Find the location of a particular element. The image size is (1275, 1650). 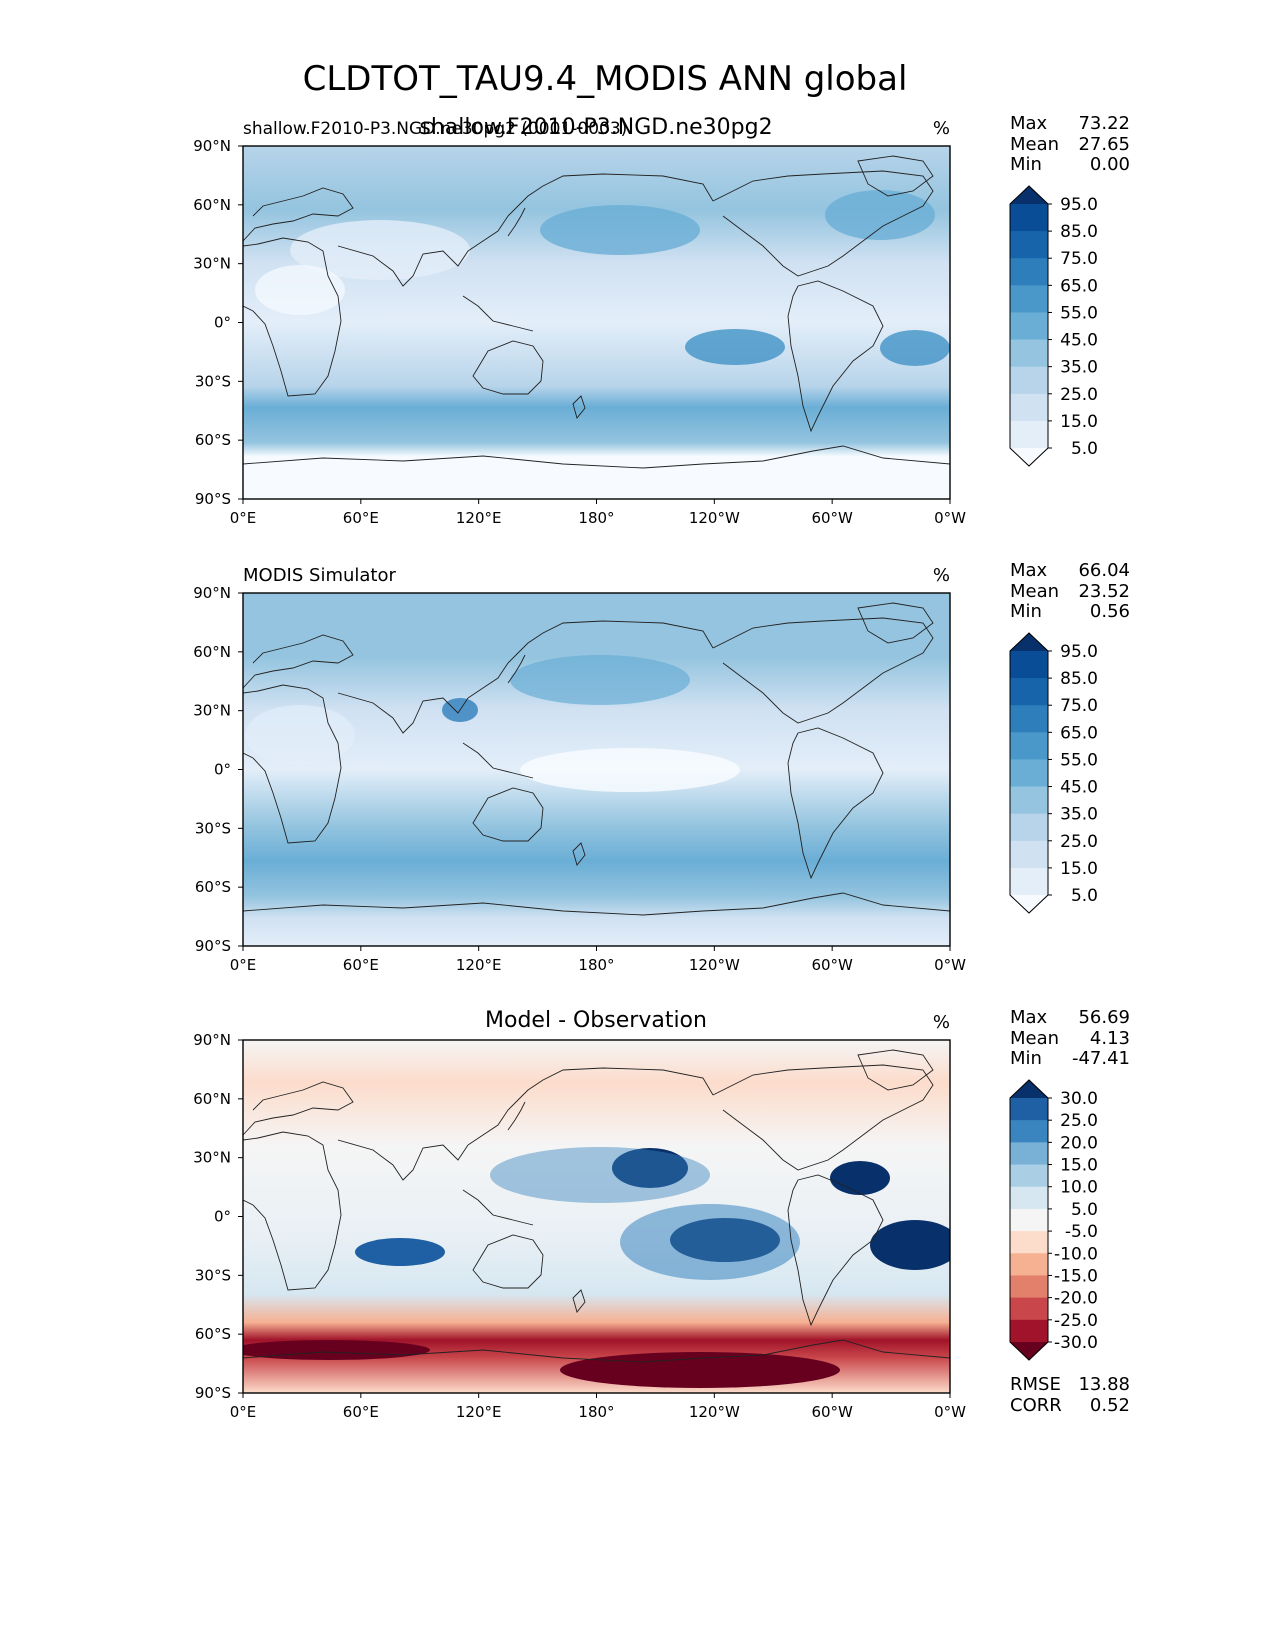

panel-difference-corr-value: 0.52 is located at coordinates (1110, 1405).